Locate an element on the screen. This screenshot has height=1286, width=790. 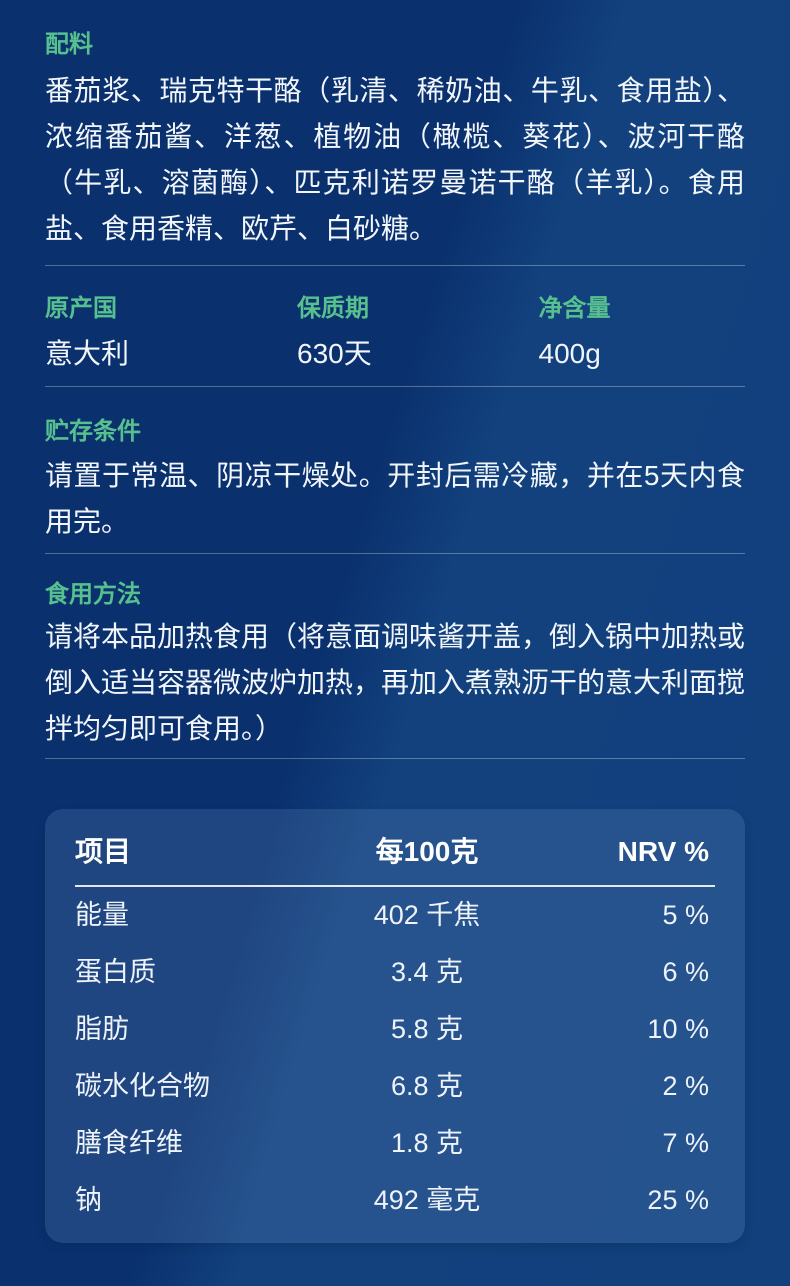
nutrient-nrv: 5 % is located at coordinates (685, 915).